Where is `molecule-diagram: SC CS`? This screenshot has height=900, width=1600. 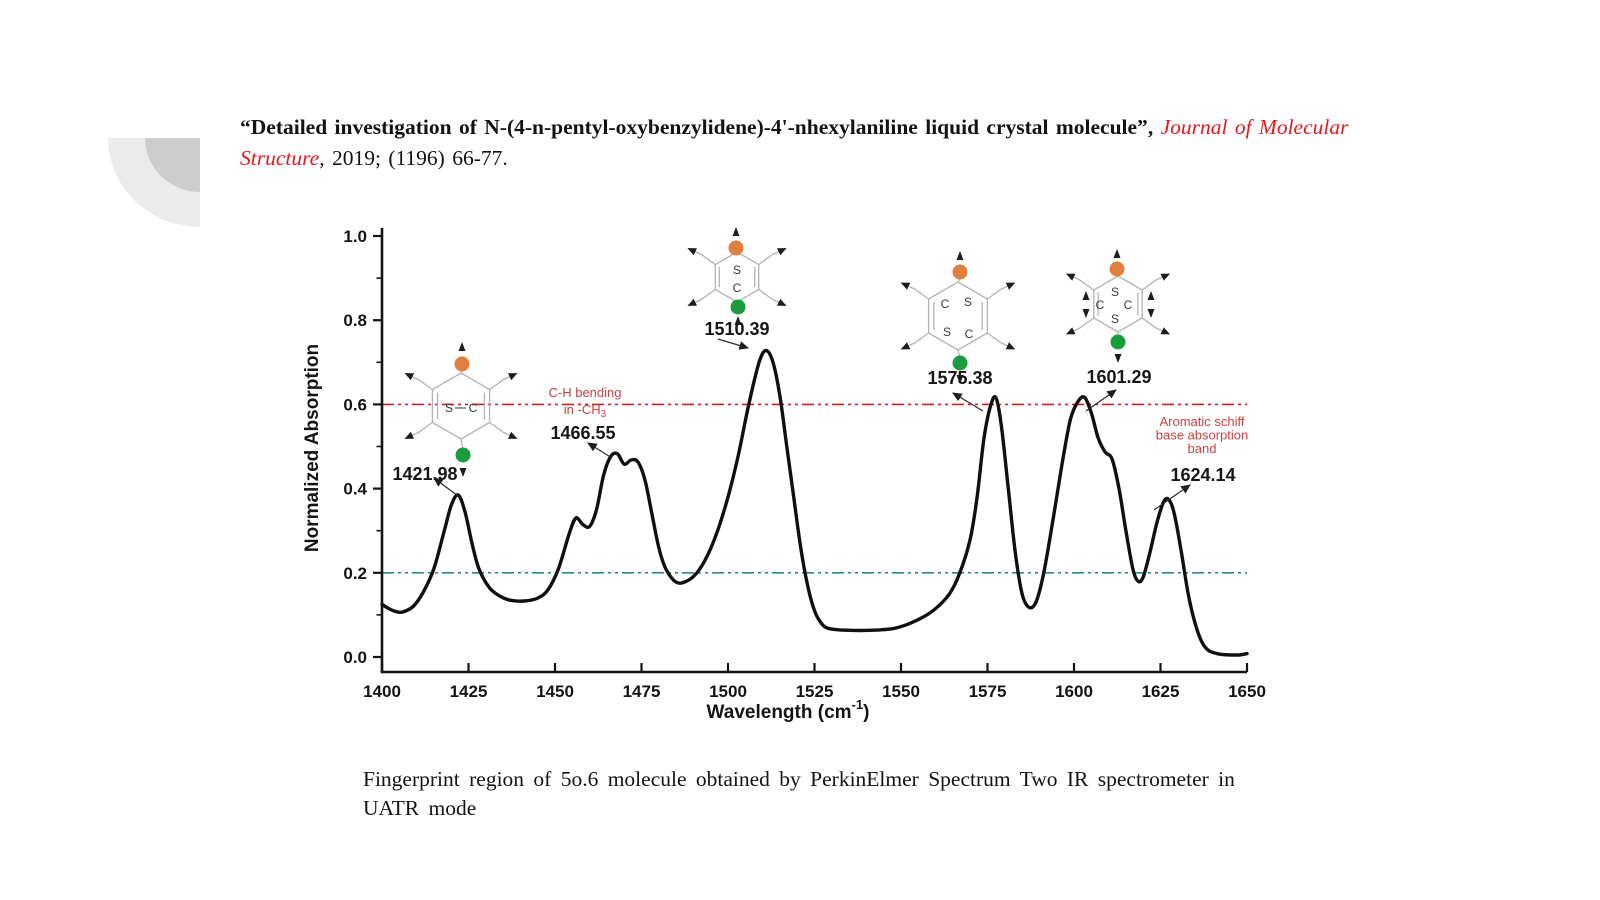 molecule-diagram: SC CS is located at coordinates (1118, 306).